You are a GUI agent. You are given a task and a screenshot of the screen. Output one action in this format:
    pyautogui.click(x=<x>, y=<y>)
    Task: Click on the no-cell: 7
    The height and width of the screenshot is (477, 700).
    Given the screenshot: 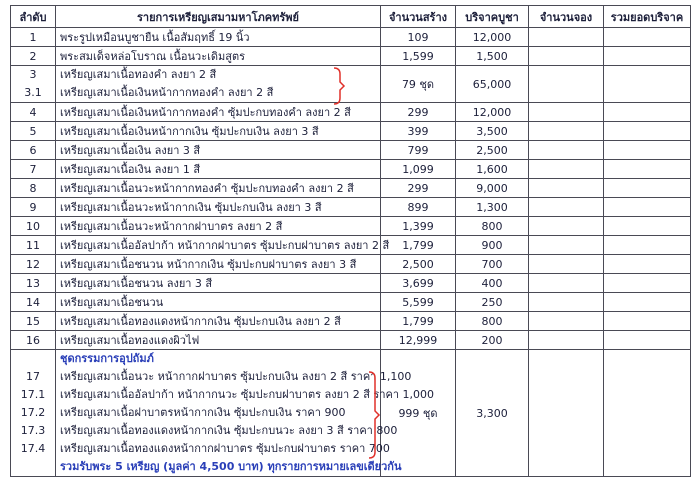 What is the action you would take?
    pyautogui.click(x=33, y=169)
    